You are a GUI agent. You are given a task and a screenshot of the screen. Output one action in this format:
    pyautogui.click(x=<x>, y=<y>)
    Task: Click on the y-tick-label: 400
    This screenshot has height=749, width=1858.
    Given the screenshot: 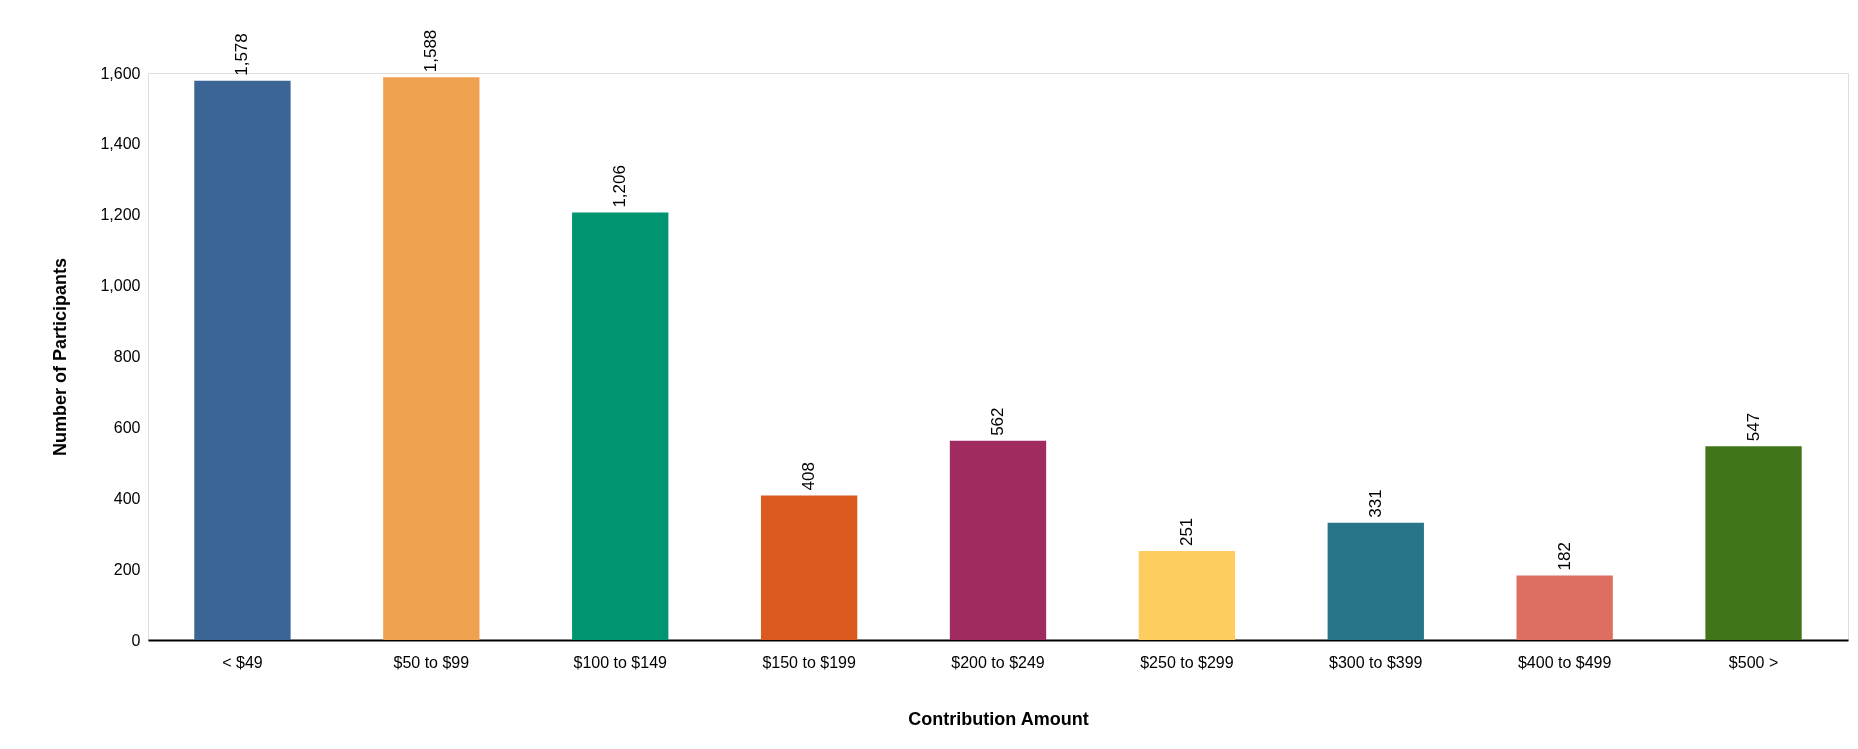 What is the action you would take?
    pyautogui.click(x=127, y=498)
    